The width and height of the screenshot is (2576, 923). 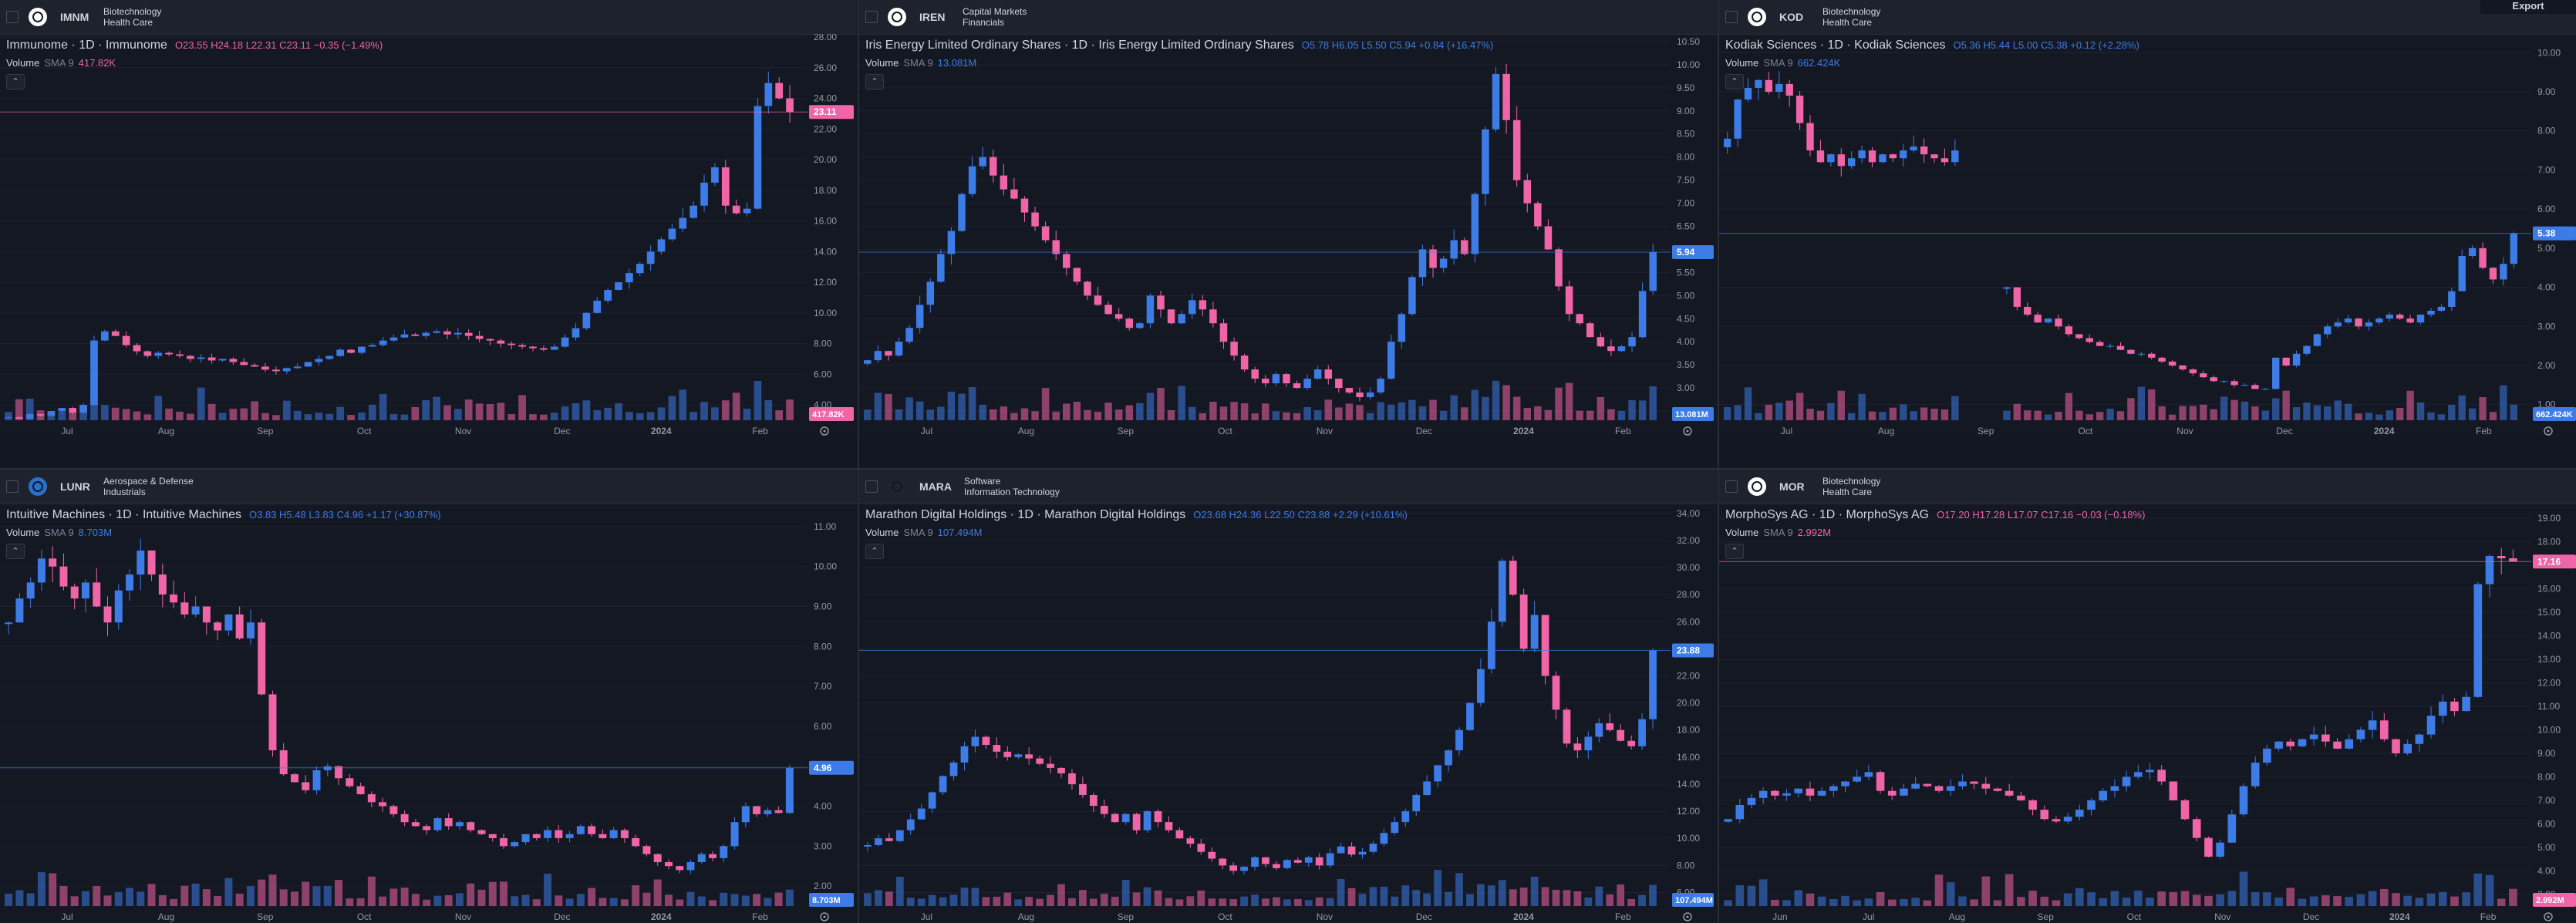 What do you see at coordinates (935, 486) in the screenshot?
I see `ticker-symbol: MARA` at bounding box center [935, 486].